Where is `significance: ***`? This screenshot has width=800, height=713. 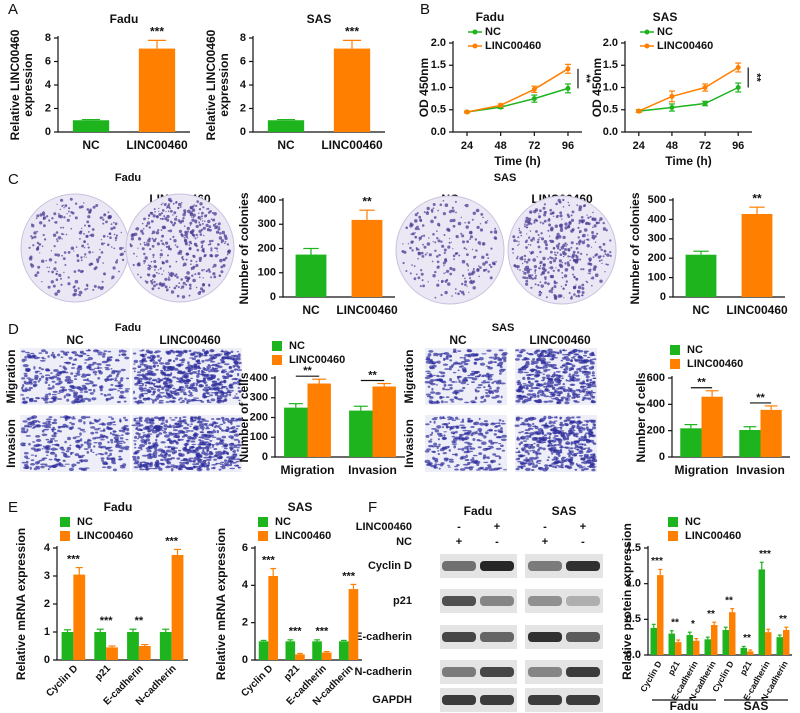 significance: *** is located at coordinates (765, 554).